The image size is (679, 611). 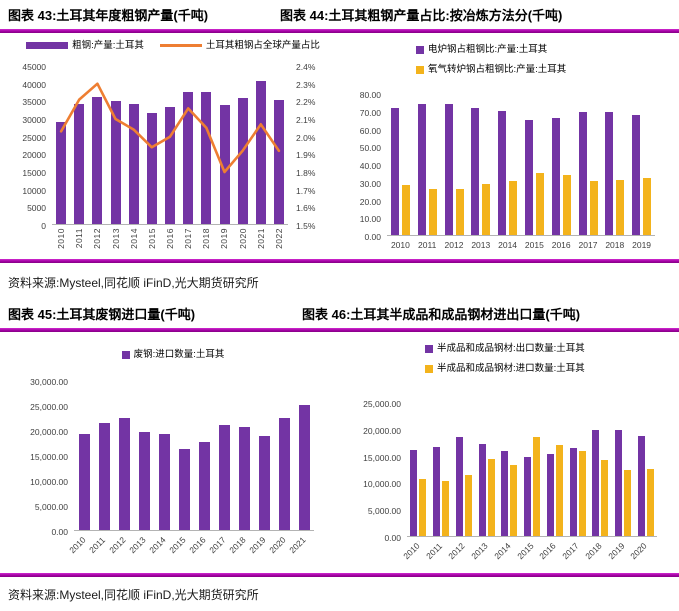 I want to click on y-axis-tick-label: 15,000.00, so click(x=382, y=457).